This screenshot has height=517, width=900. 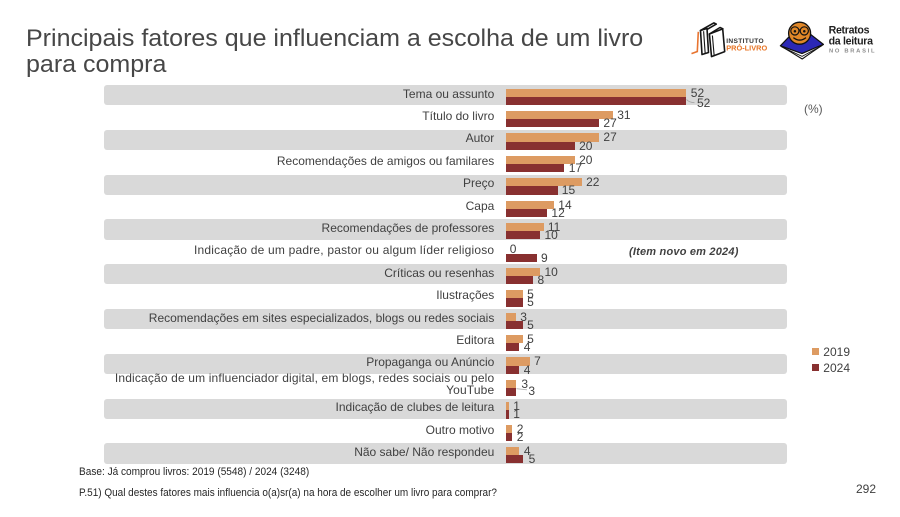 What do you see at coordinates (746, 48) in the screenshot?
I see `svg-text: PRÓ-LIVRO` at bounding box center [746, 48].